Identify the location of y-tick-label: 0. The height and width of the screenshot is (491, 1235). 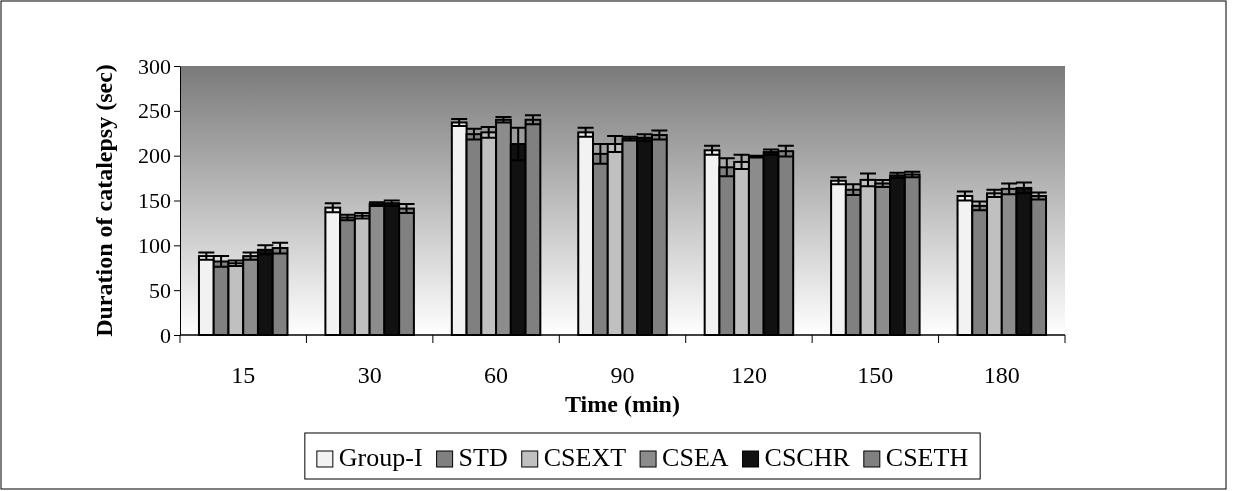
(165, 335).